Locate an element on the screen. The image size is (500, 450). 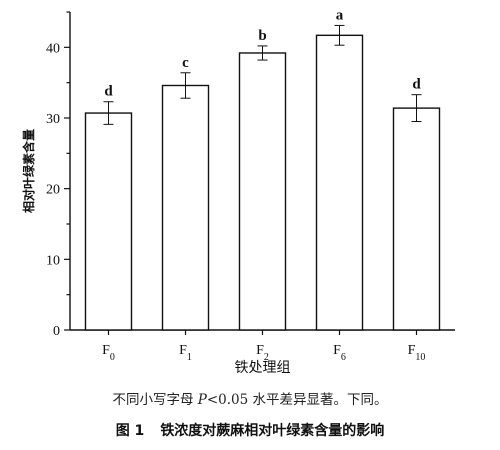
note-suffix: <0.05 水平差异显著。下同。 is located at coordinates (297, 400).